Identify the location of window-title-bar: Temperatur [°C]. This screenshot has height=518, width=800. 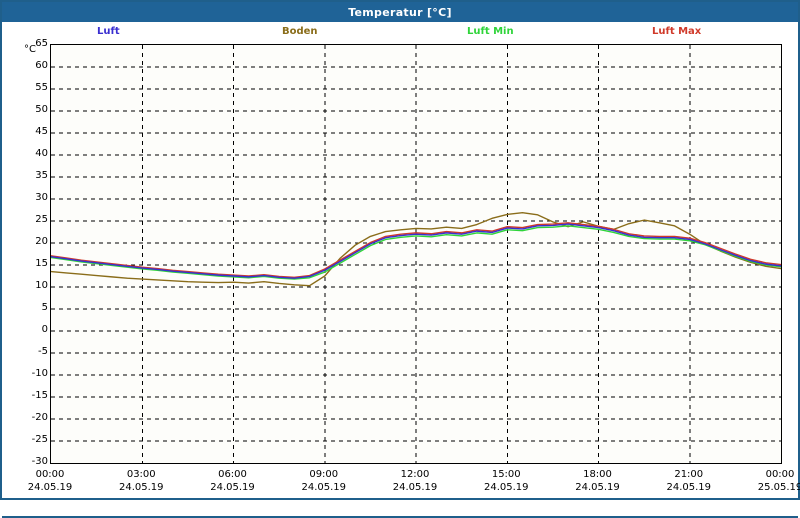
(400, 12).